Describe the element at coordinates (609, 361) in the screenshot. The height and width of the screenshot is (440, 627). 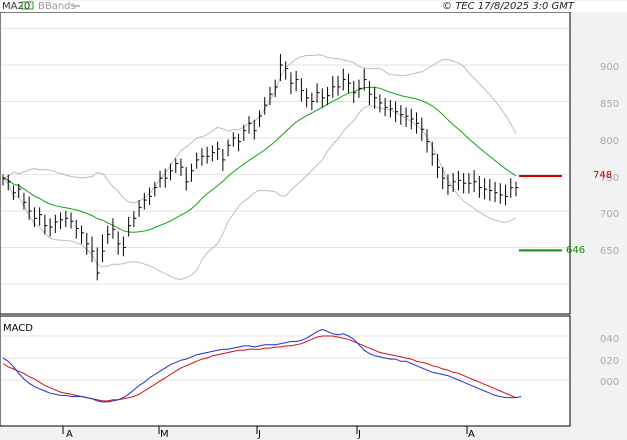
I see `macd-tick-label: 020` at that location.